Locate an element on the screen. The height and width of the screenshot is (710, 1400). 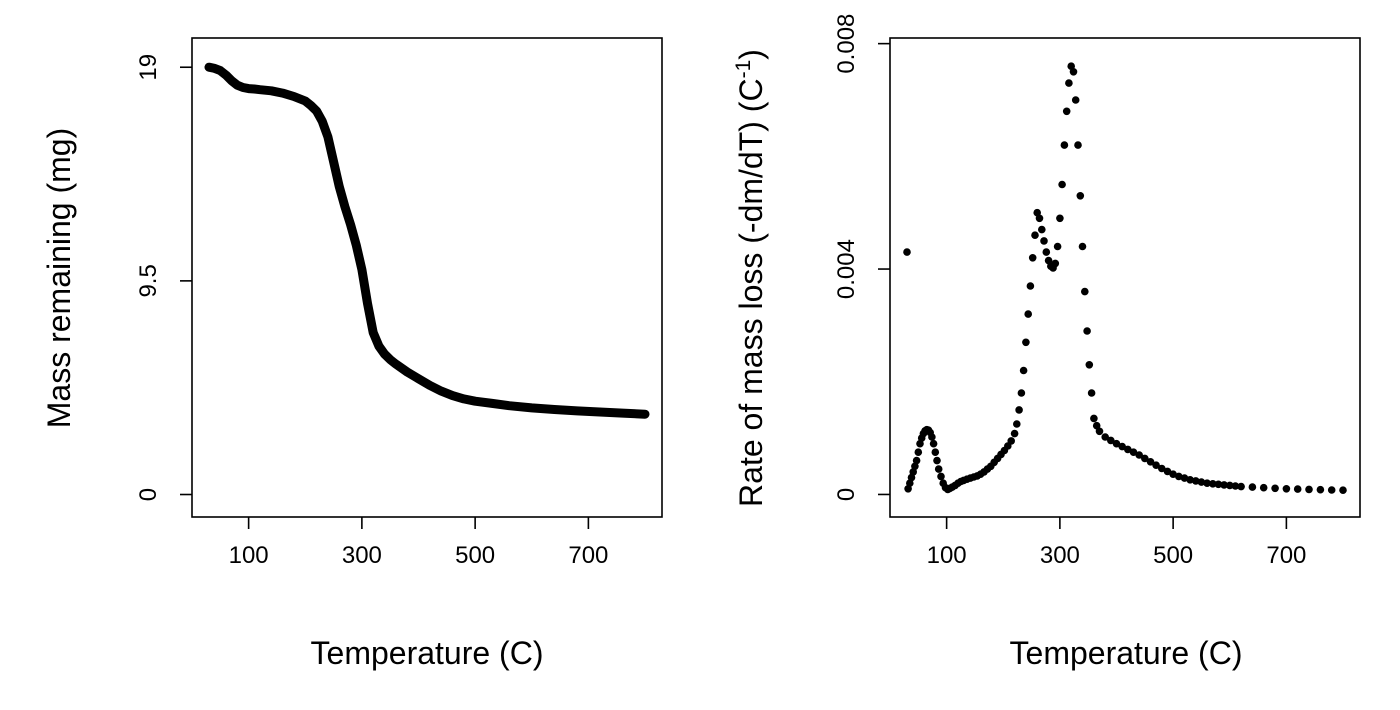
y-axis-label-end: ) is located at coordinates (751, 54).